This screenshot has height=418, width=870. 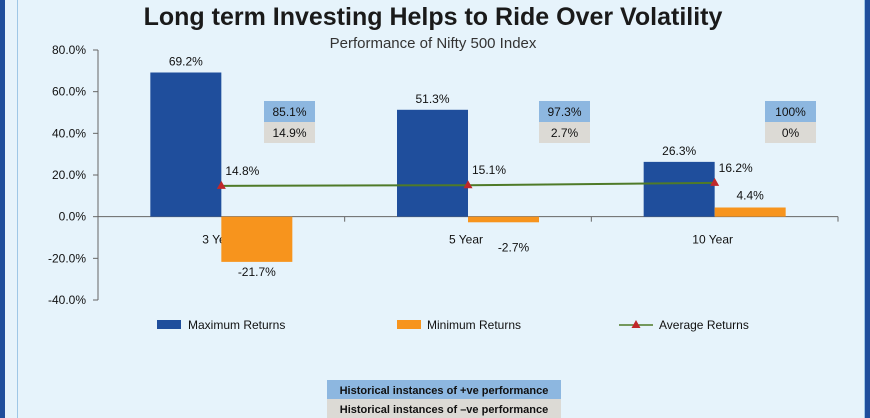 What do you see at coordinates (712, 240) in the screenshot?
I see `x-tick-label: 10 Year` at bounding box center [712, 240].